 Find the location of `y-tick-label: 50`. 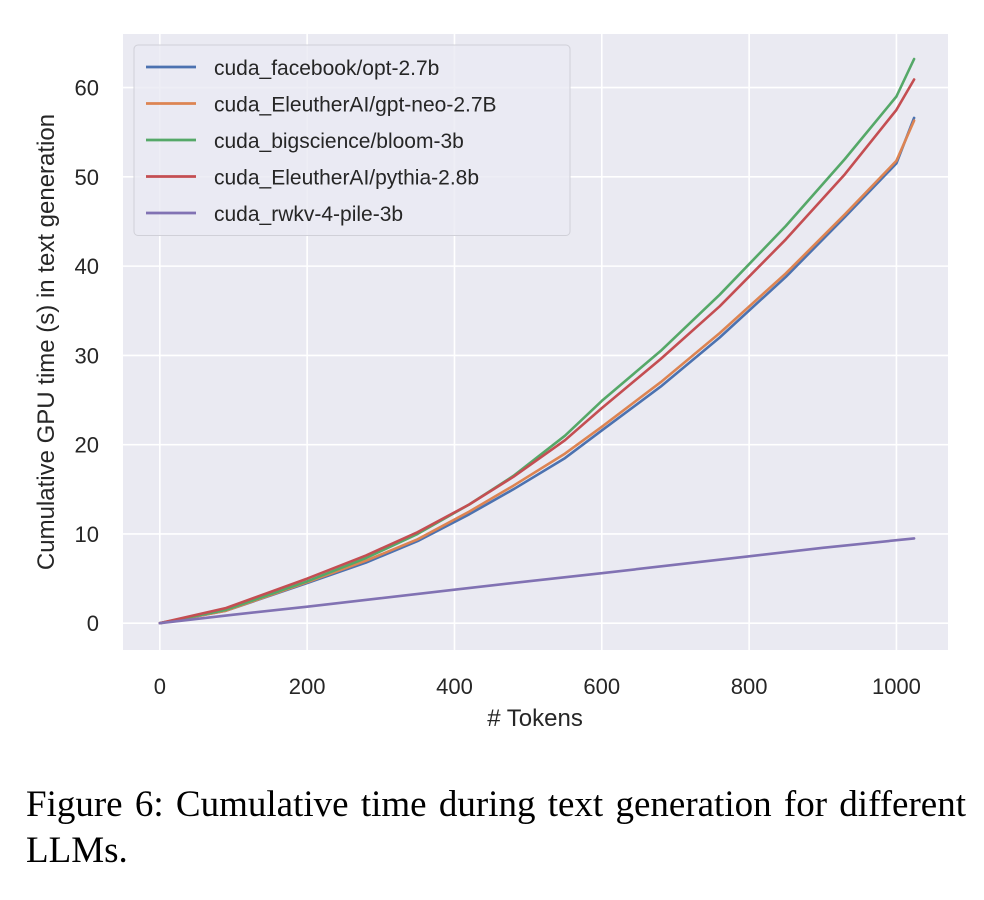

y-tick-label: 50 is located at coordinates (87, 177).